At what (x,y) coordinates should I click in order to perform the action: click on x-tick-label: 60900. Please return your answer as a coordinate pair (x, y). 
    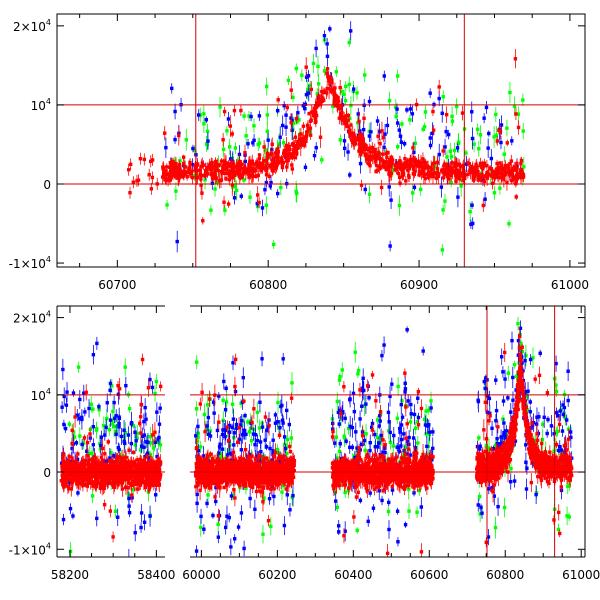
    Looking at the image, I should click on (419, 285).